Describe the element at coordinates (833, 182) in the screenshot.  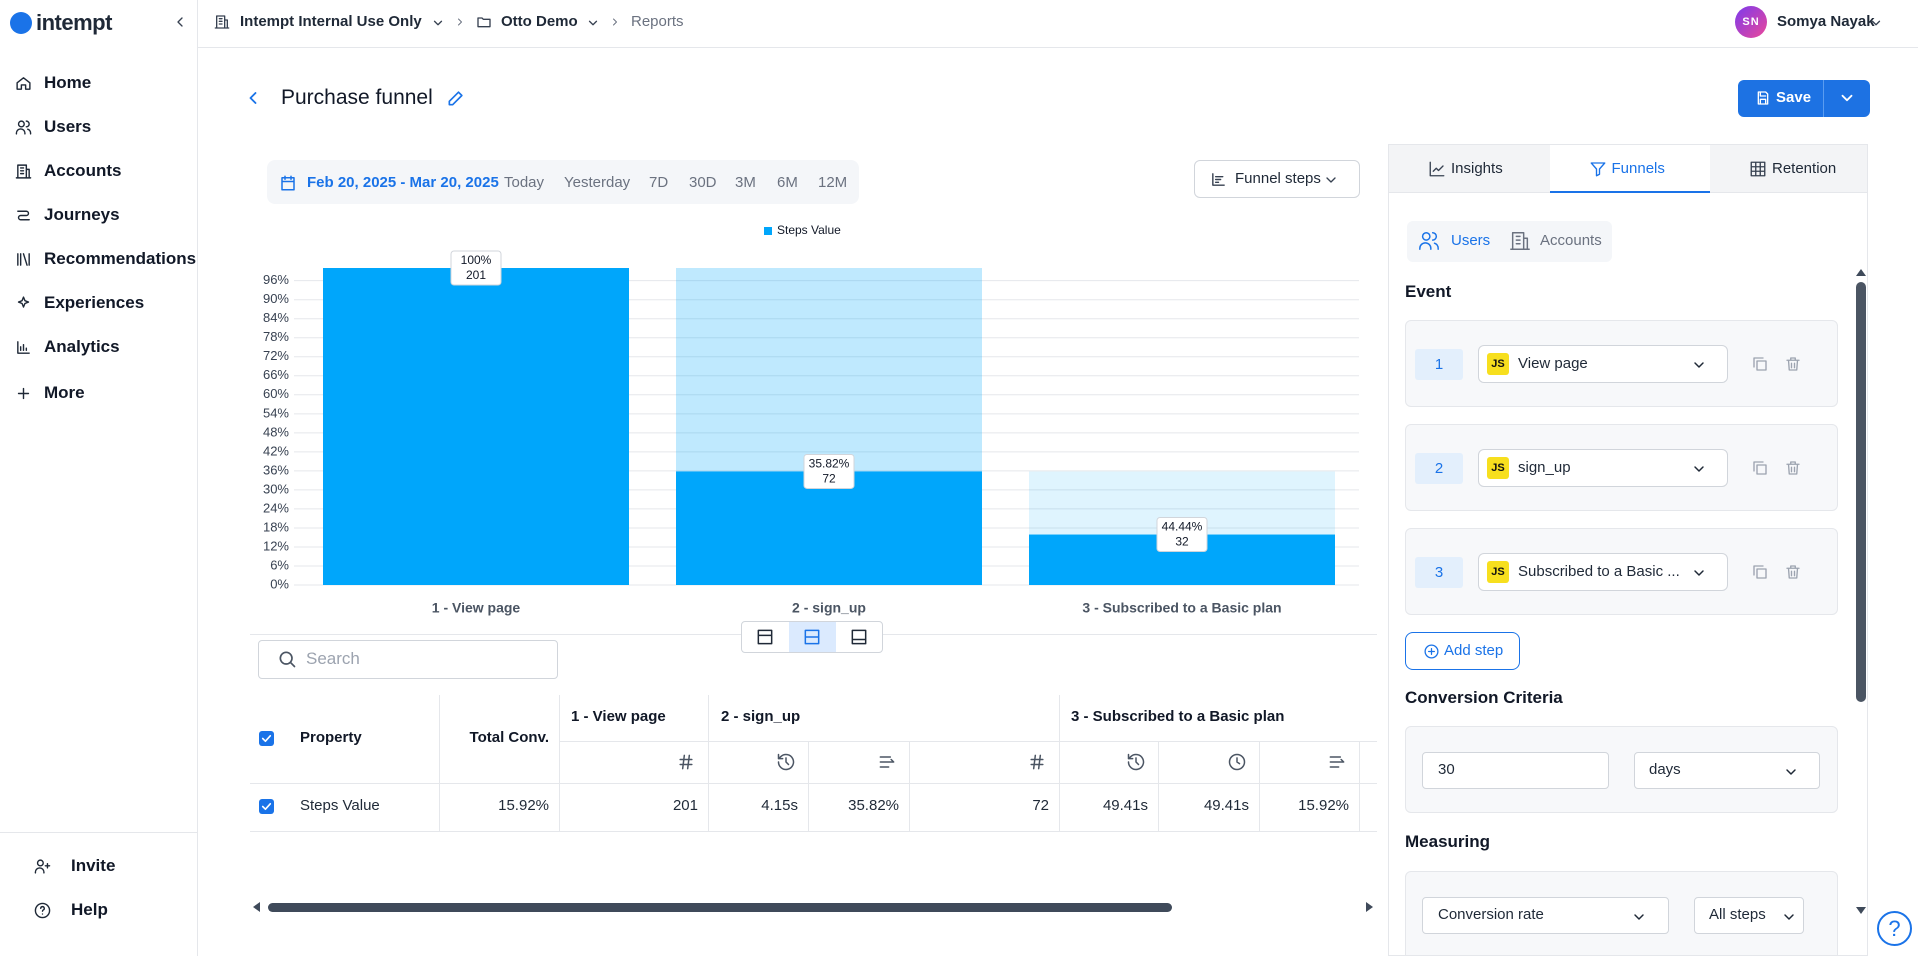
I see `date-preset: 12M` at that location.